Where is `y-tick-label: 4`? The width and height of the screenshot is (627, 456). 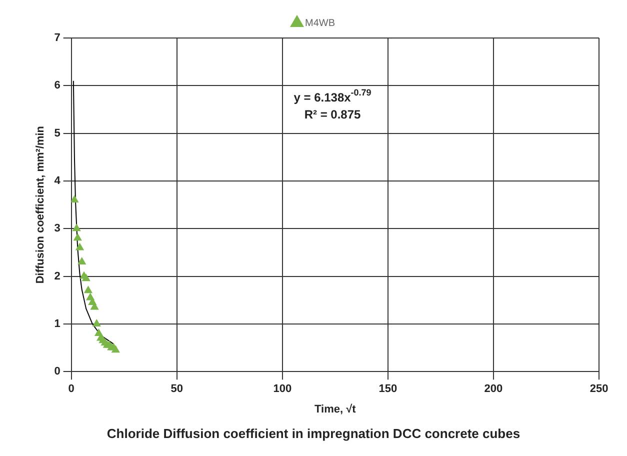
y-tick-label: 4 is located at coordinates (58, 181).